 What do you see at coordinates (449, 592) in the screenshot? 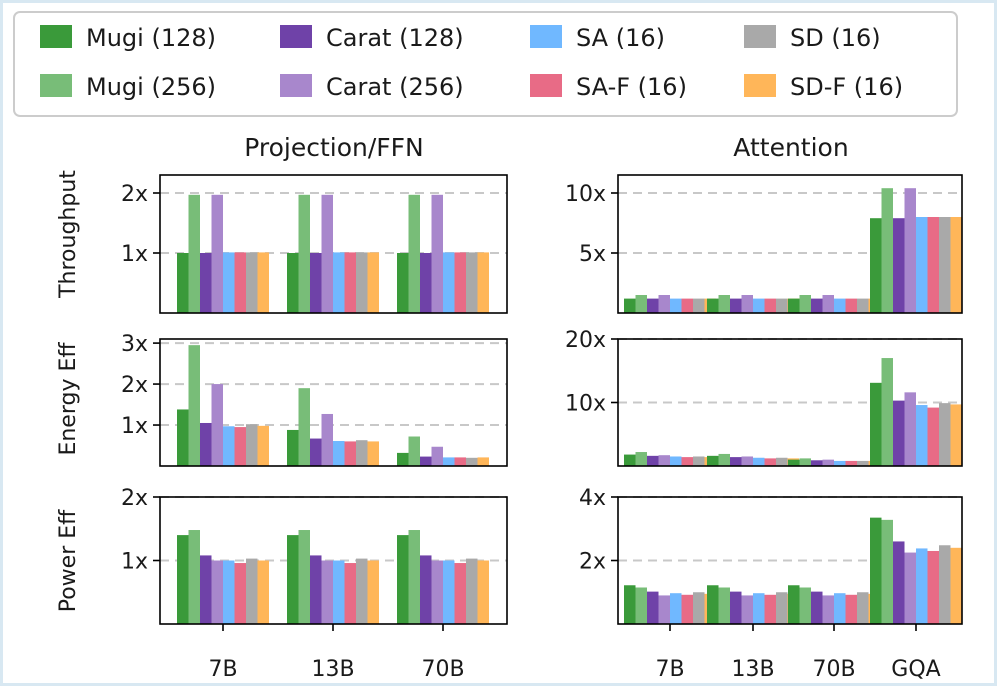
I see `bar-power-projection-g2-s4` at bounding box center [449, 592].